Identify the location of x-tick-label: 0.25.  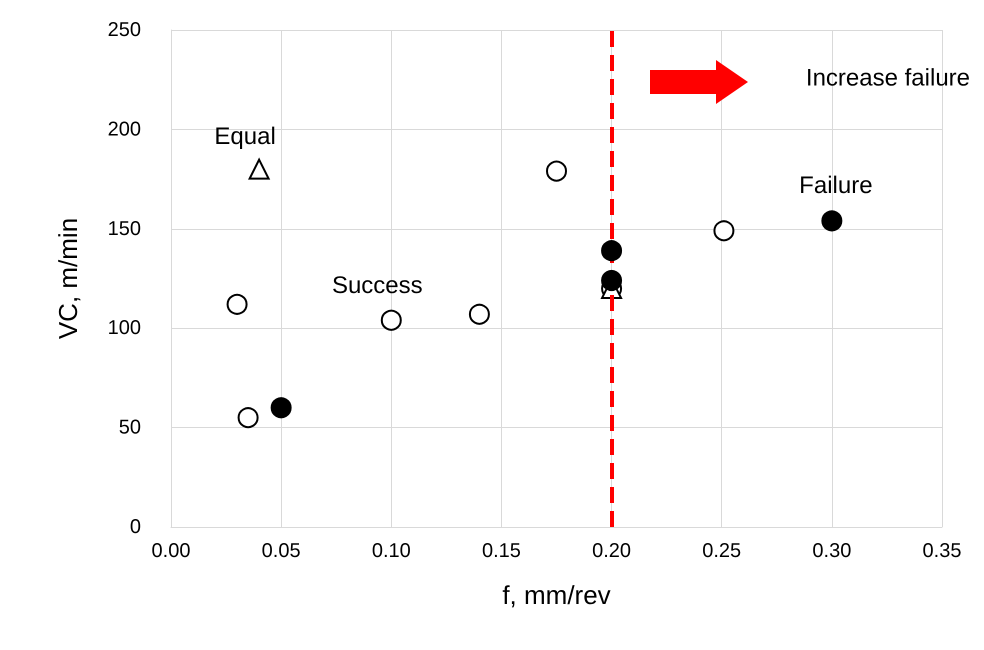
(722, 551).